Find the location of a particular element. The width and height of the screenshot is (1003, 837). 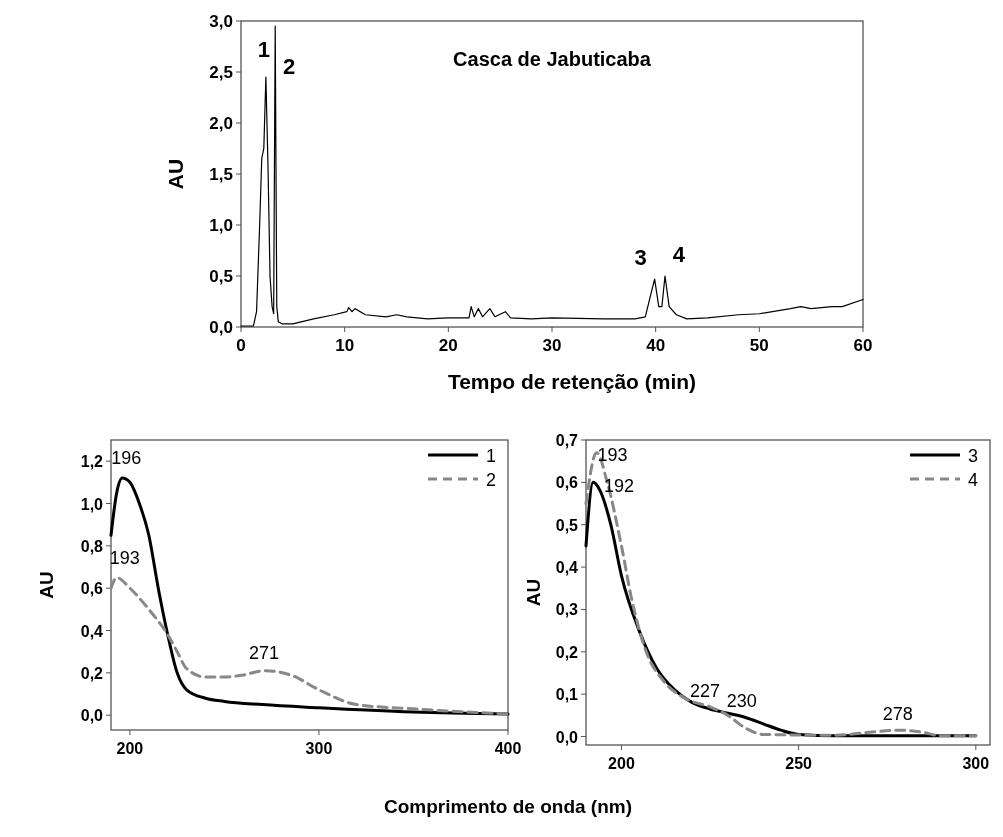

legend-label: 2 is located at coordinates (491, 480).